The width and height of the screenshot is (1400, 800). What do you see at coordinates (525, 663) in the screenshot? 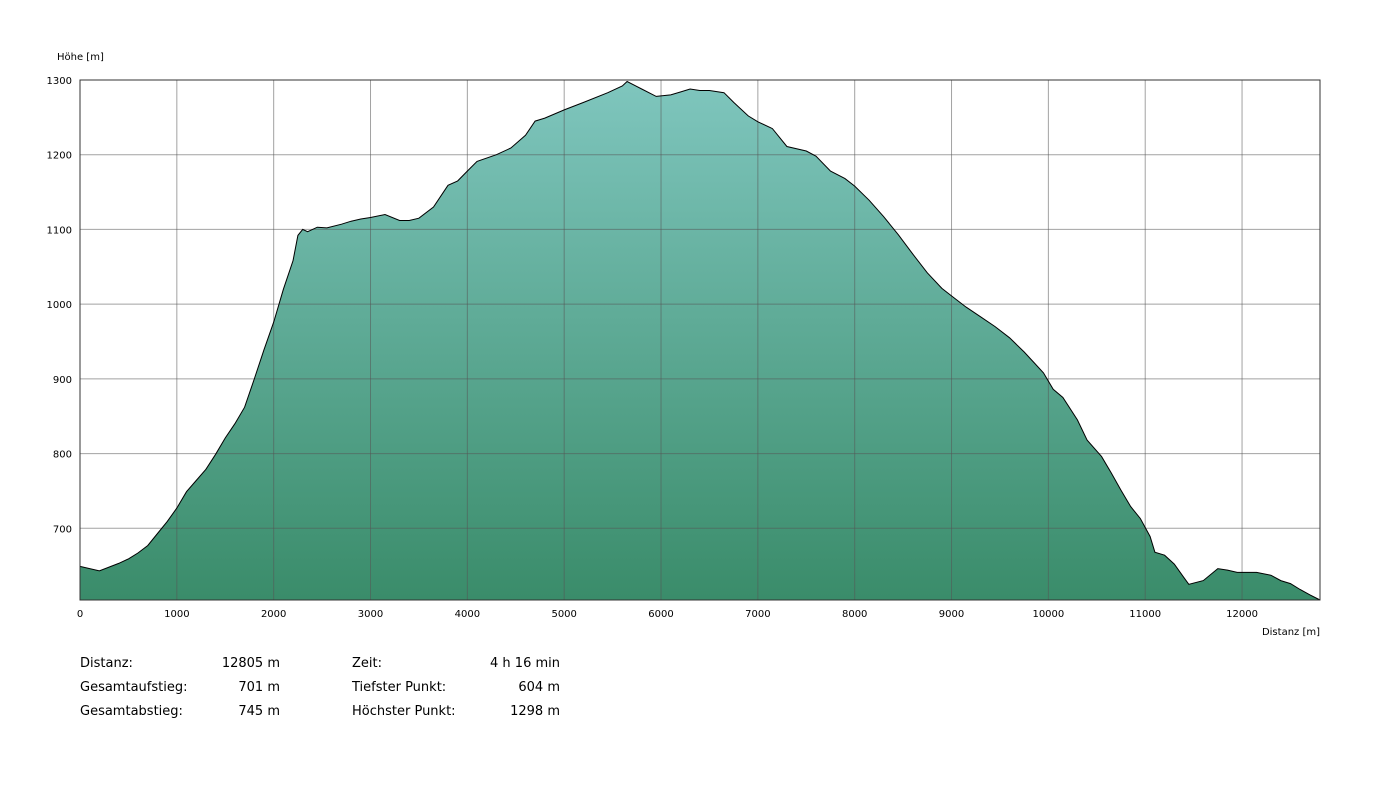
I see `stat-value-zeit: 4 h 16 min` at bounding box center [525, 663].